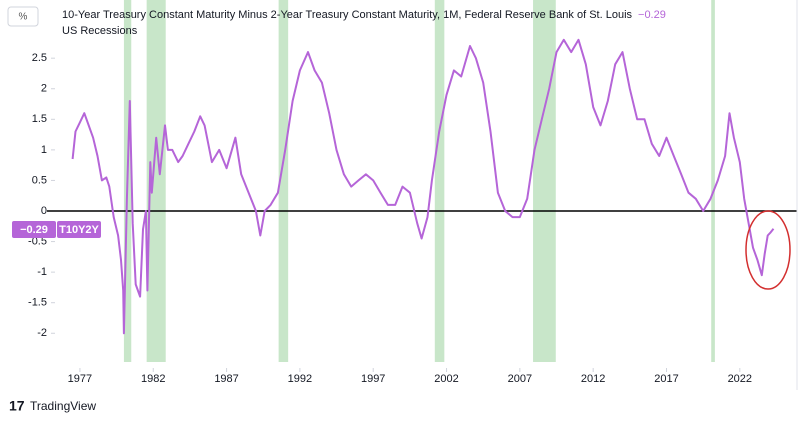  Describe the element at coordinates (63, 406) in the screenshot. I see `brand-name: TradingView` at that location.